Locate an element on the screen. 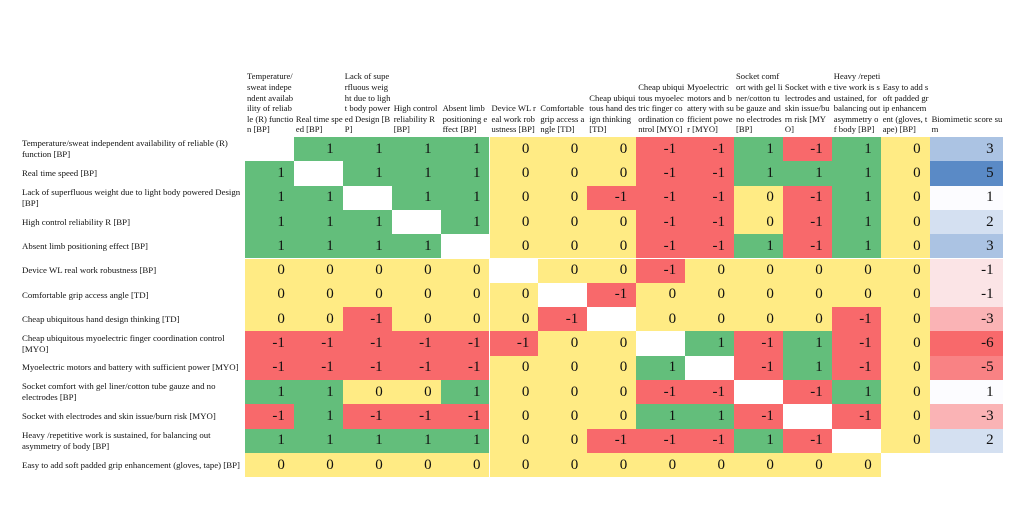  score-cell: -5 is located at coordinates (966, 367).